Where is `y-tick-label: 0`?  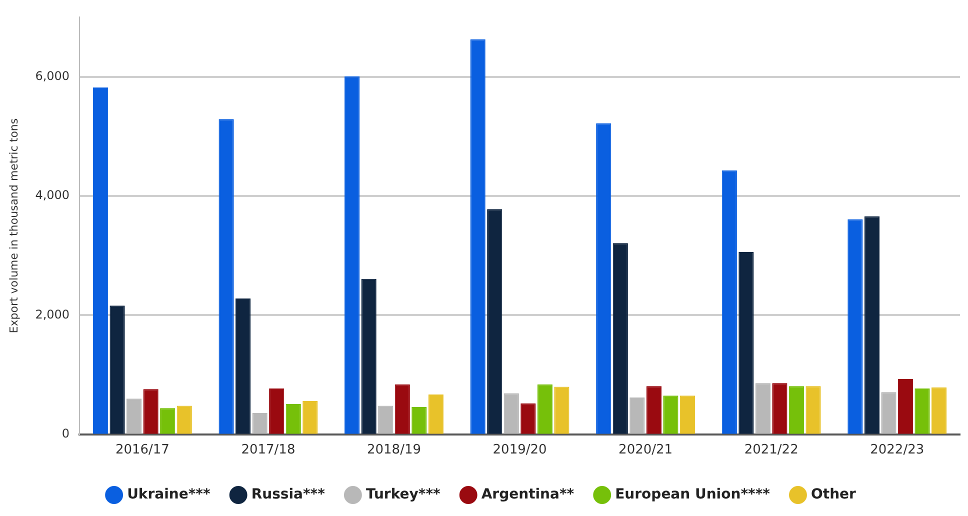
y-tick-label: 0 is located at coordinates (66, 433).